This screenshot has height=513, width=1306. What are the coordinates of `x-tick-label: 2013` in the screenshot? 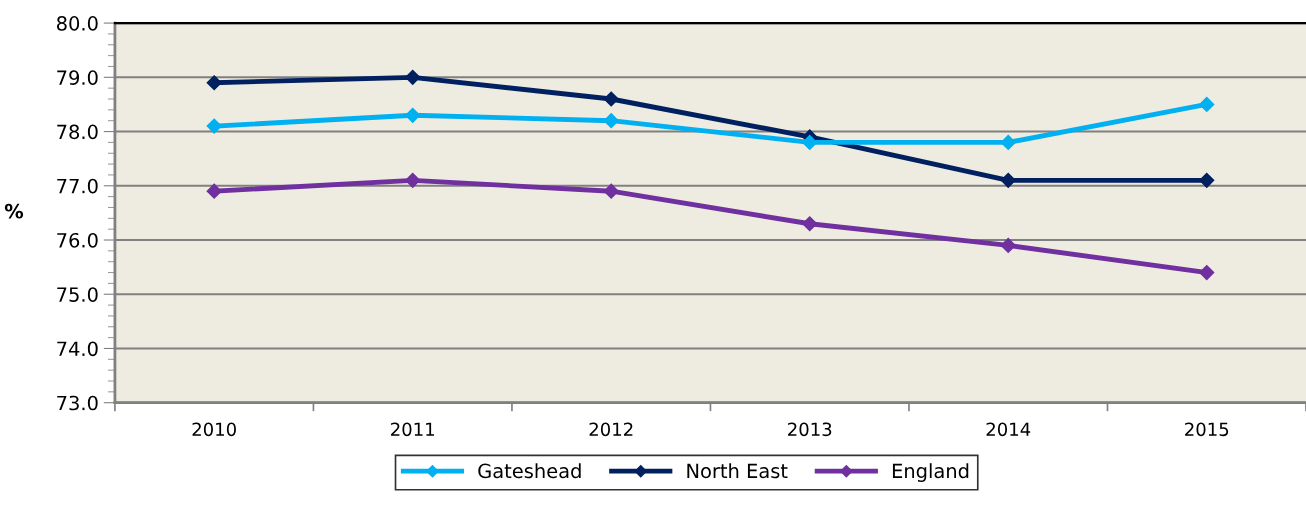 It's located at (810, 429).